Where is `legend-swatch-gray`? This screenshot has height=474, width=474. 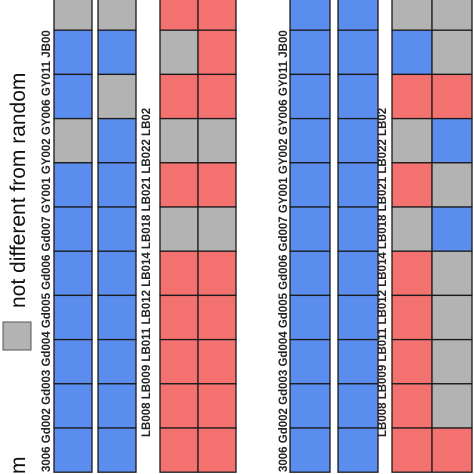
legend-swatch-gray is located at coordinates (17, 336).